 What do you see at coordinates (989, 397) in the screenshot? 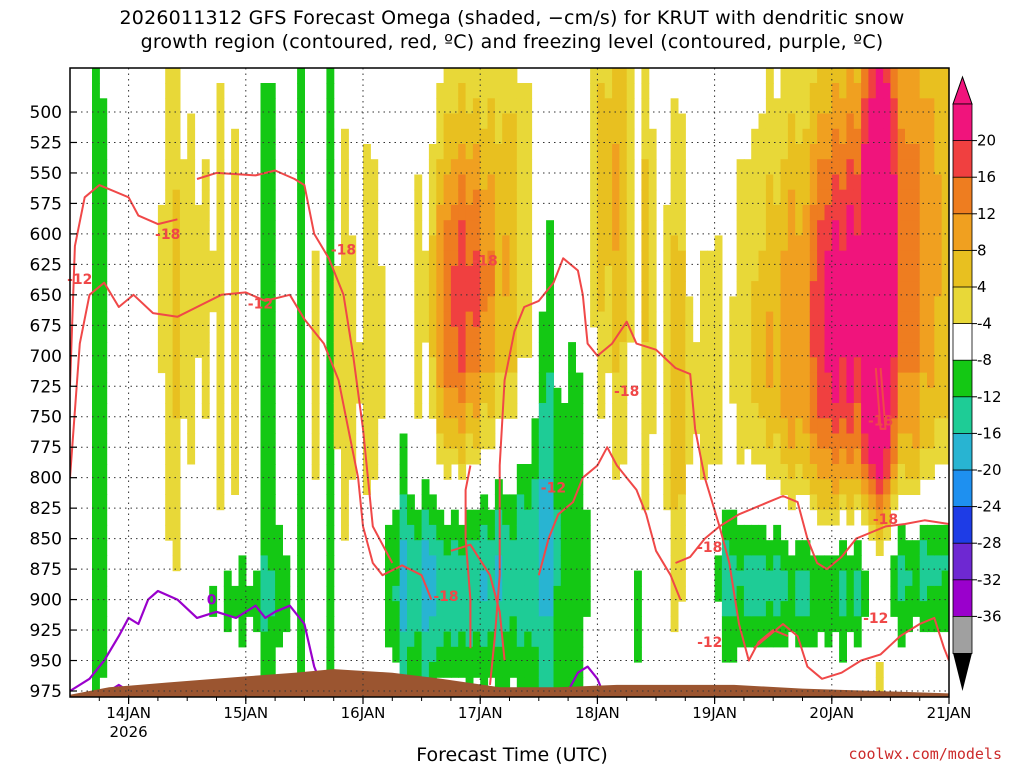
I see `colorbar-label: -12` at bounding box center [989, 397].